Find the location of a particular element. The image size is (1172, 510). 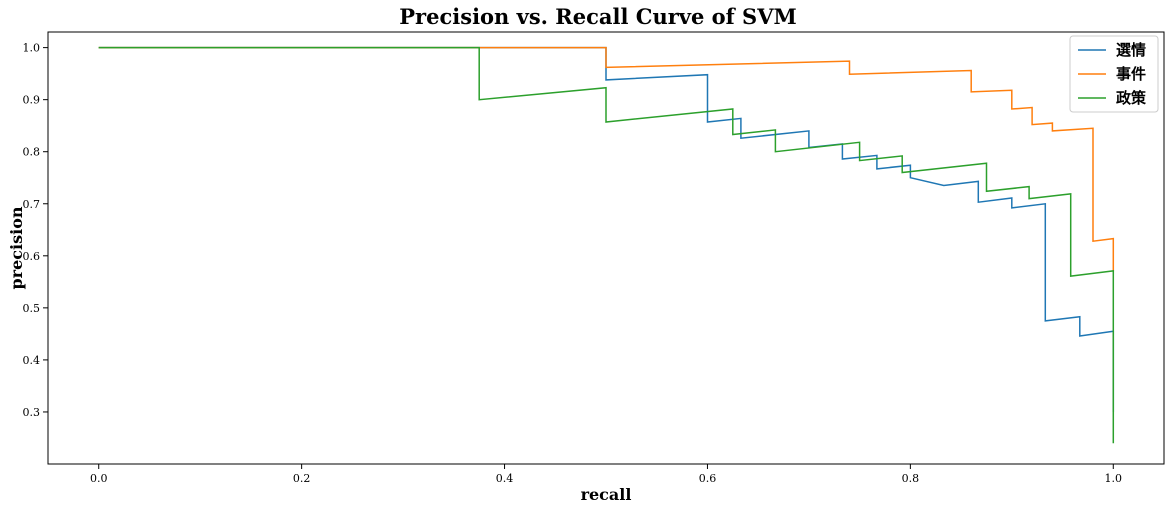

x-tick-label: 0.4 is located at coordinates (505, 478).